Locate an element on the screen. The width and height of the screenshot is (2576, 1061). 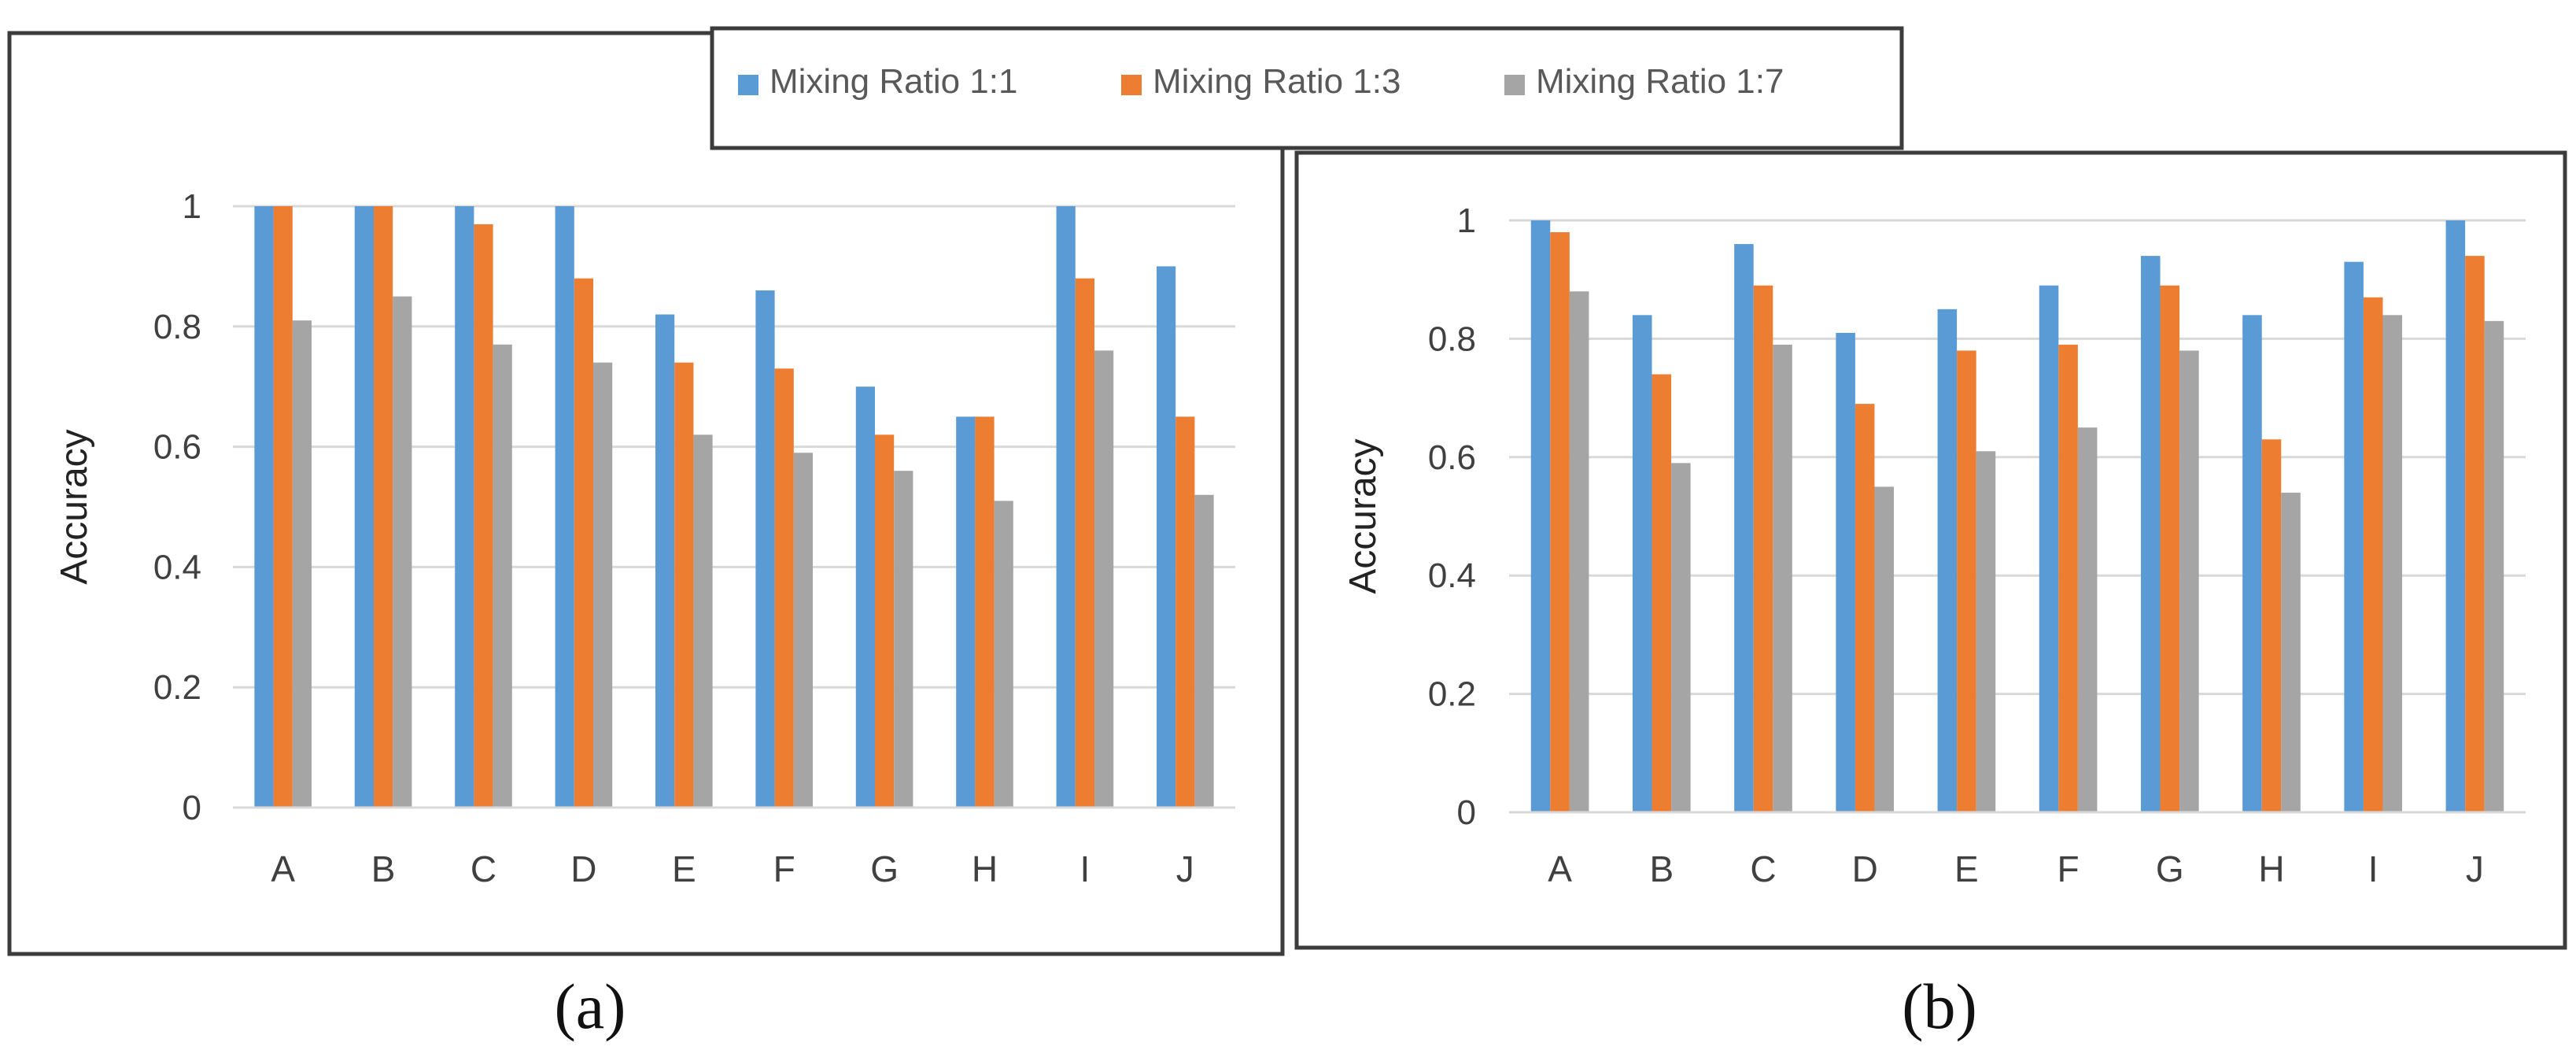
x-tick-label-a: B is located at coordinates (383, 868).